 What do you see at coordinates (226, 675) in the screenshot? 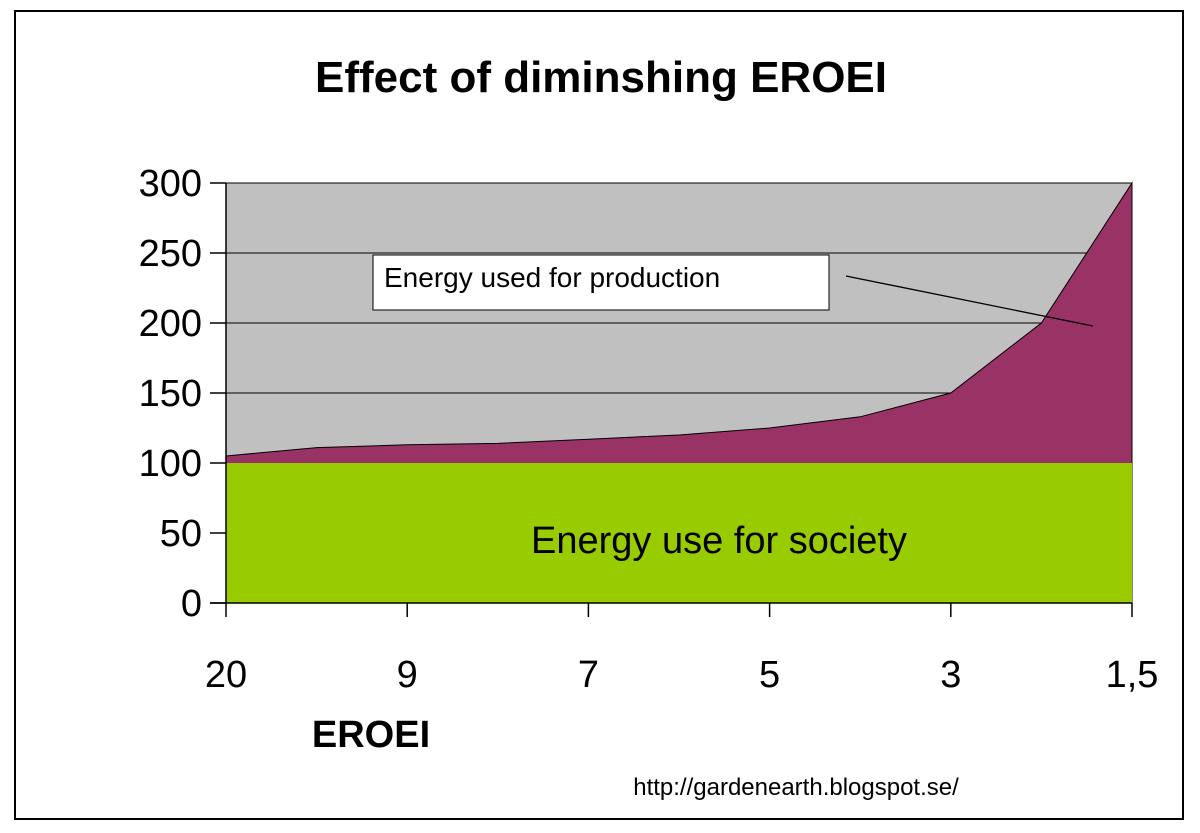
I see `x-tick-label: 20` at bounding box center [226, 675].